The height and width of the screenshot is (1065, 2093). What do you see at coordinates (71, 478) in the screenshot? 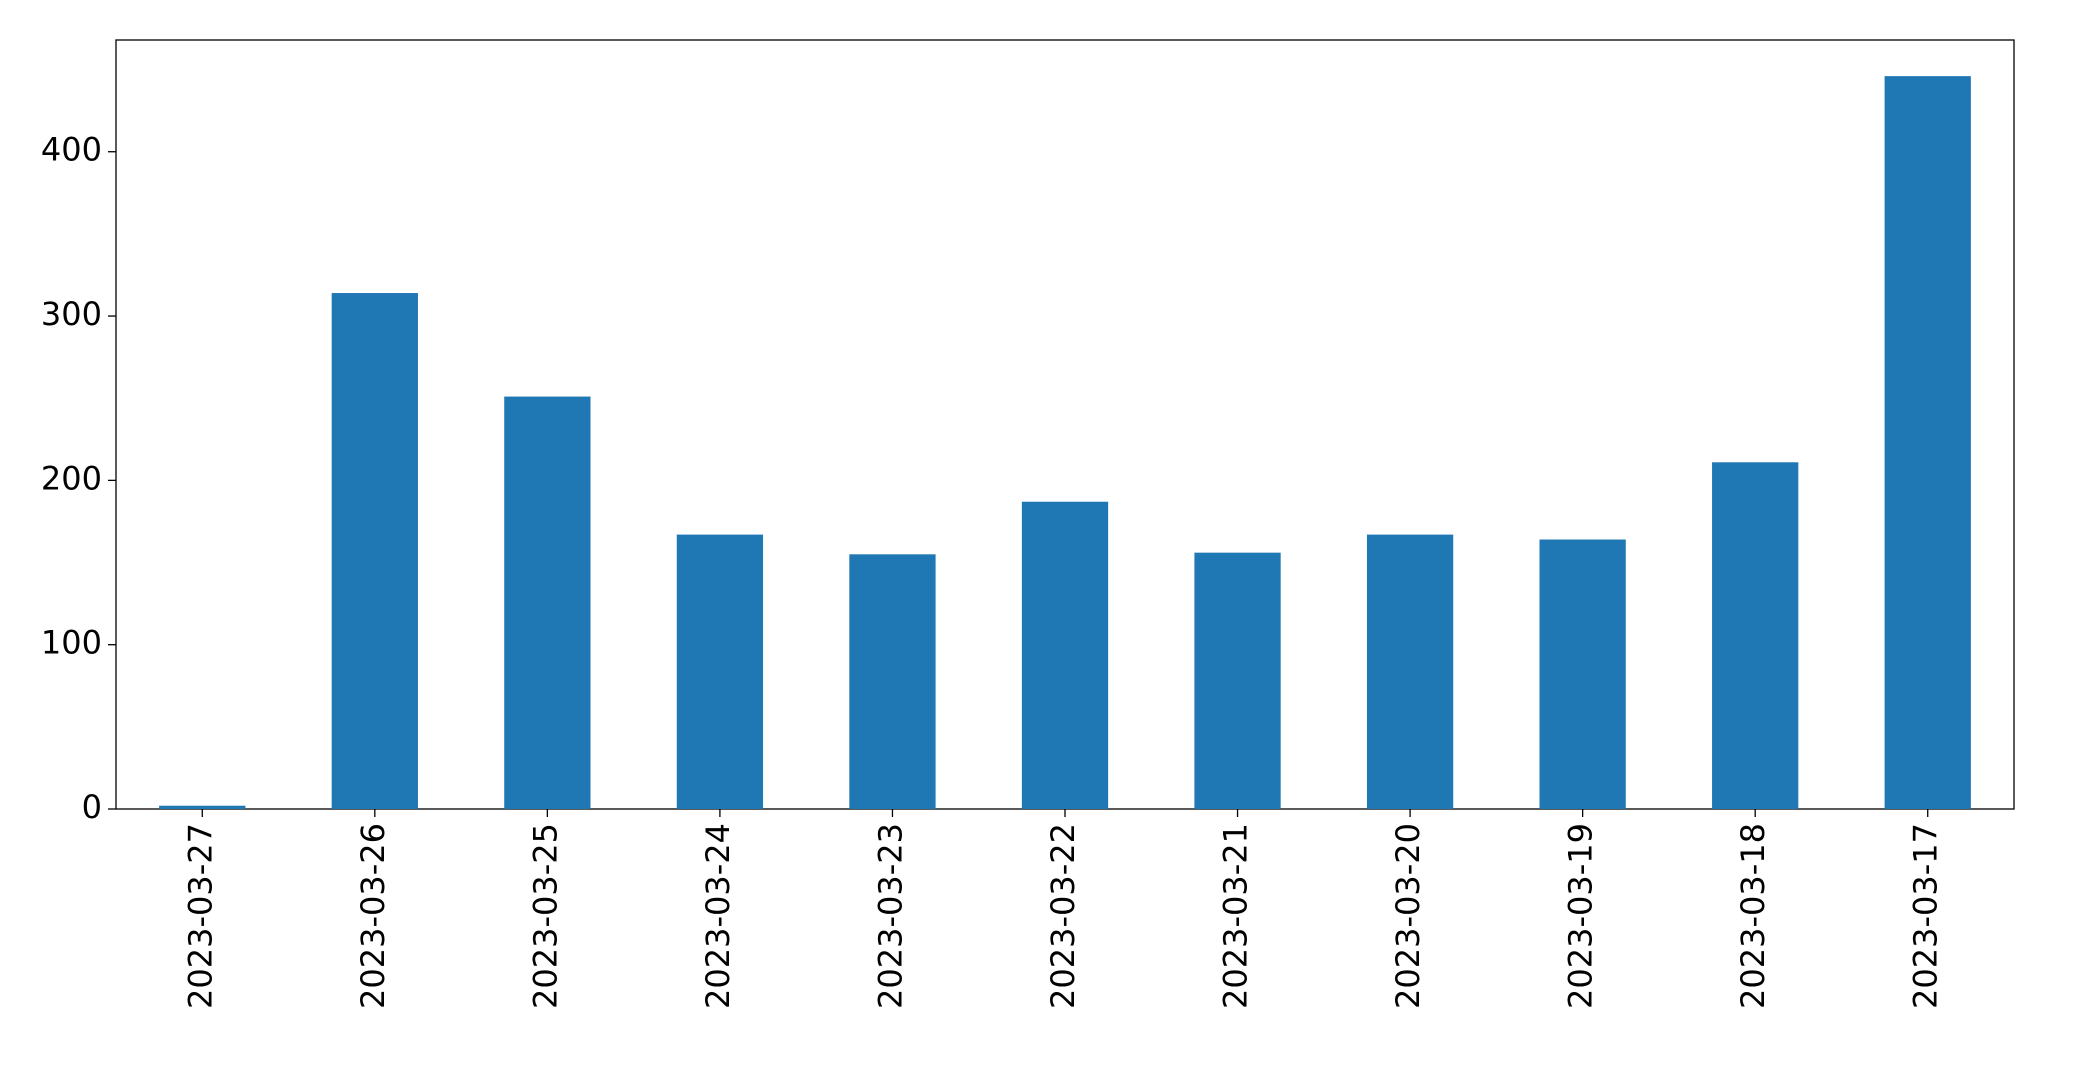
I see `y-tick-label: 200` at bounding box center [71, 478].